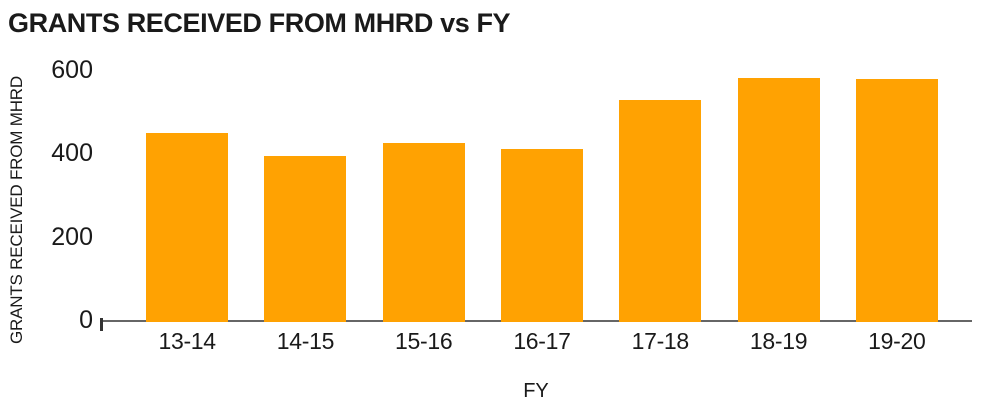  I want to click on x-tick-label: 17-18, so click(660, 341).